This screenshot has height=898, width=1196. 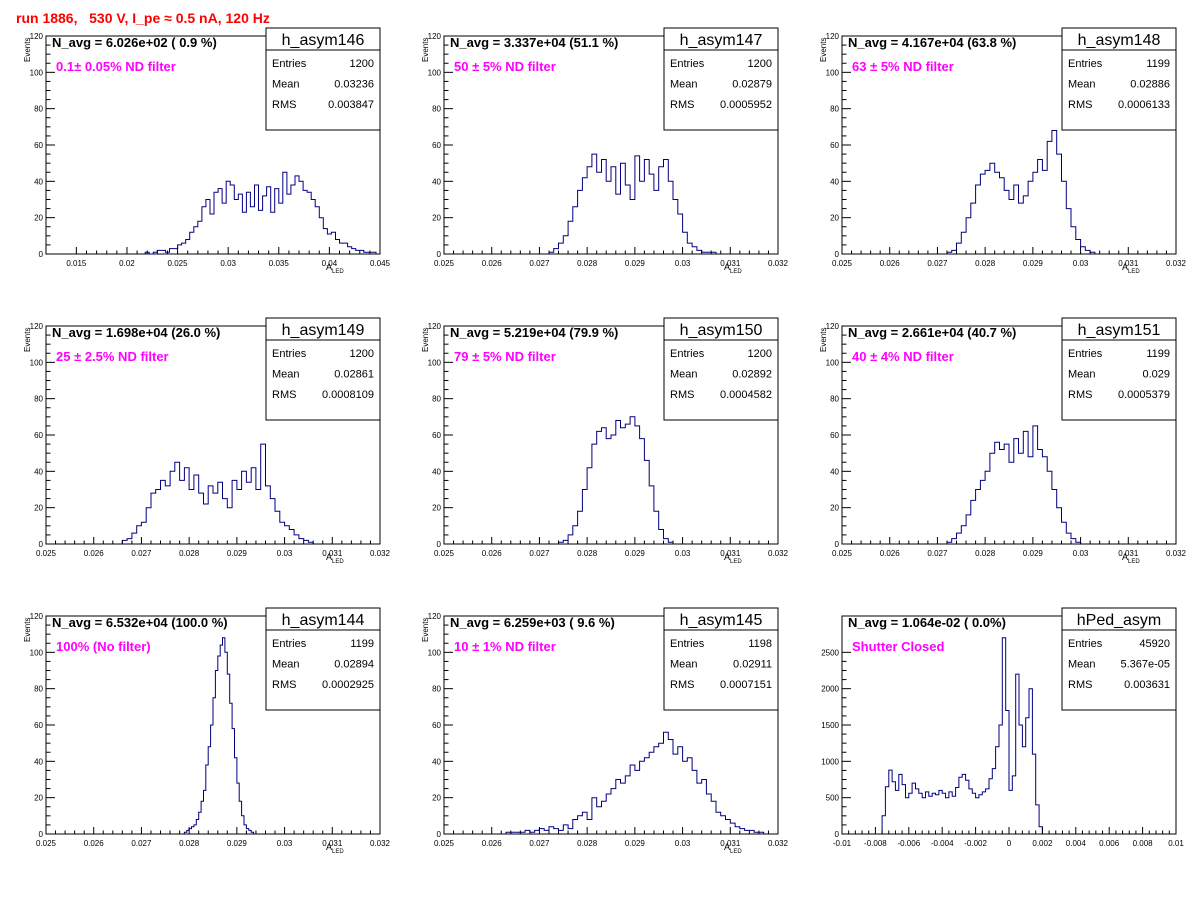 What do you see at coordinates (830, 652) in the screenshot?
I see `y-tick-label: 2500` at bounding box center [830, 652].